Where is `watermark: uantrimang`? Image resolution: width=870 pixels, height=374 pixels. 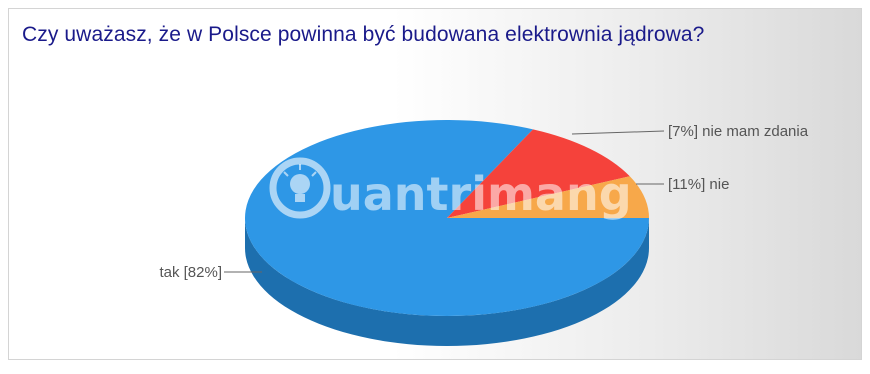
watermark: uantrimang is located at coordinates (450, 189).